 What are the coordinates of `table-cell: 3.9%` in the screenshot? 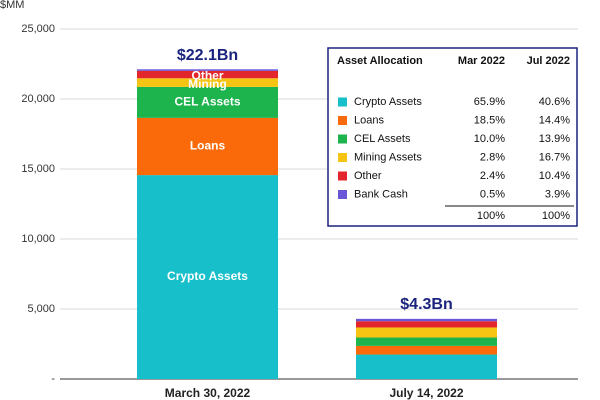 It's located at (557, 194).